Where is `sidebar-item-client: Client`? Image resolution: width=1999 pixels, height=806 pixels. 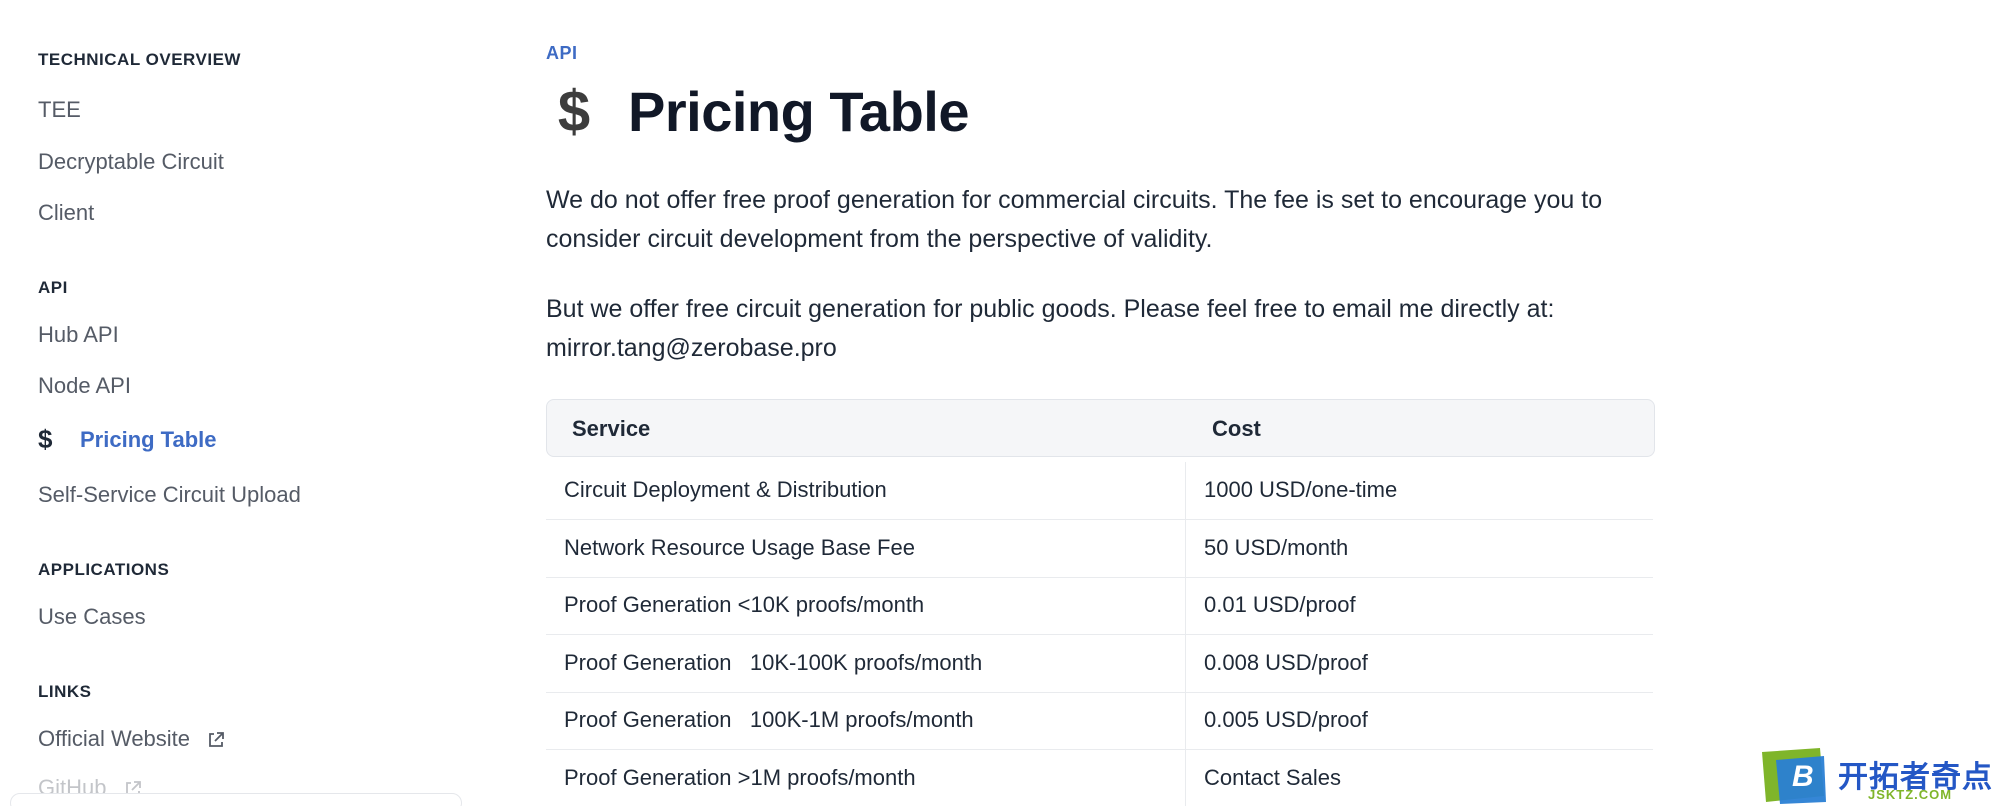 sidebar-item-client: Client is located at coordinates (66, 212).